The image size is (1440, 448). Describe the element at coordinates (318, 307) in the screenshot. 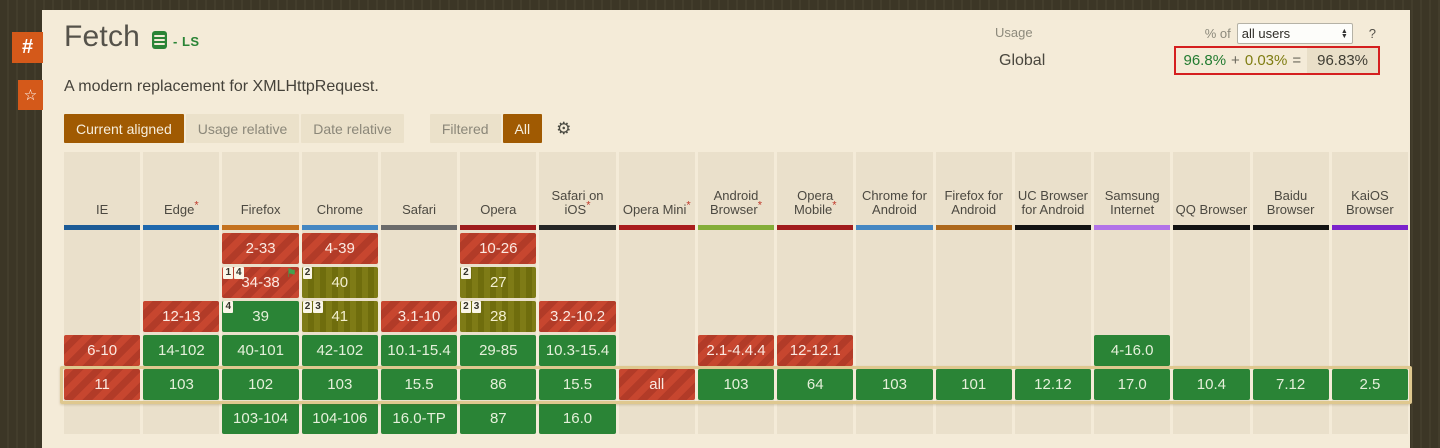

I see `note-badge: 3` at that location.